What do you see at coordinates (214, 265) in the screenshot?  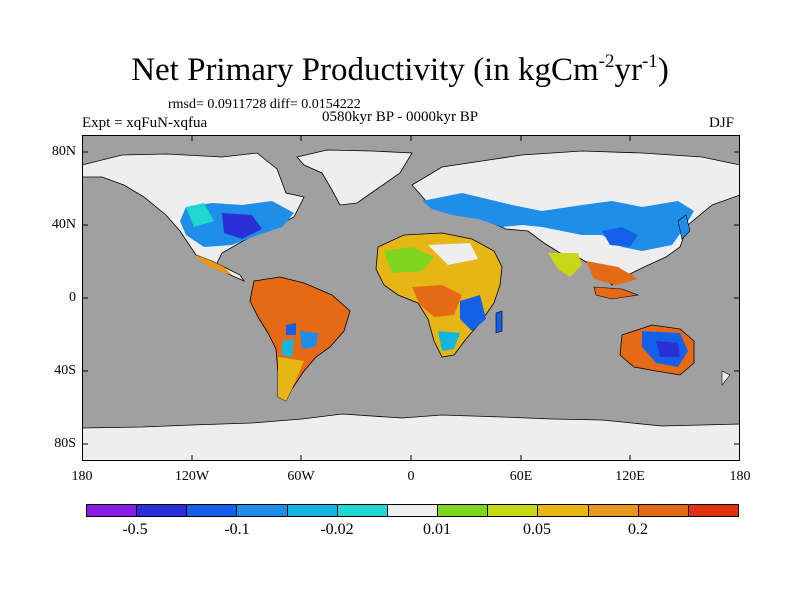 I see `mexico-orange` at bounding box center [214, 265].